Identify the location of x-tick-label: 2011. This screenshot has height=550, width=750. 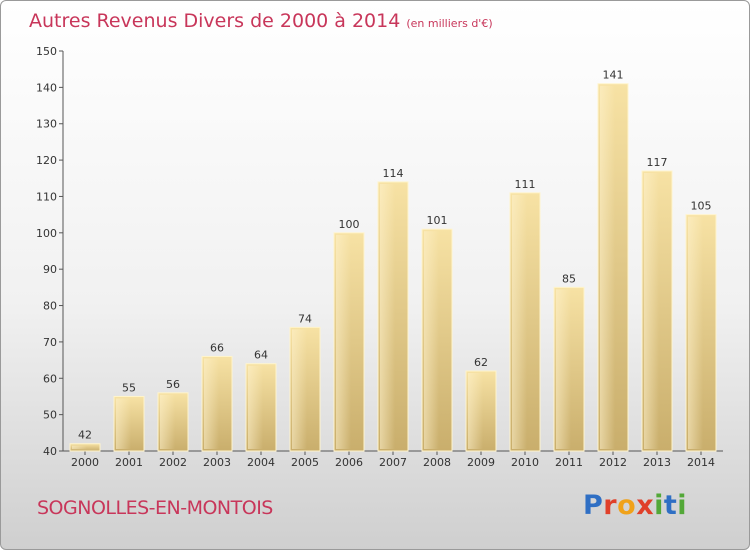
(569, 462).